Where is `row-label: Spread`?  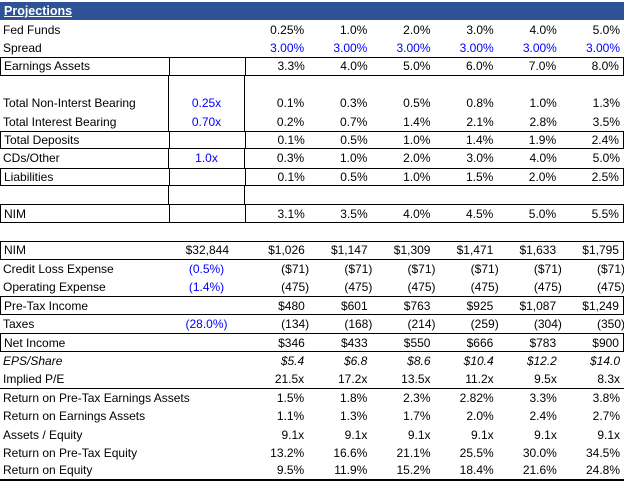
row-label: Spread is located at coordinates (22, 48).